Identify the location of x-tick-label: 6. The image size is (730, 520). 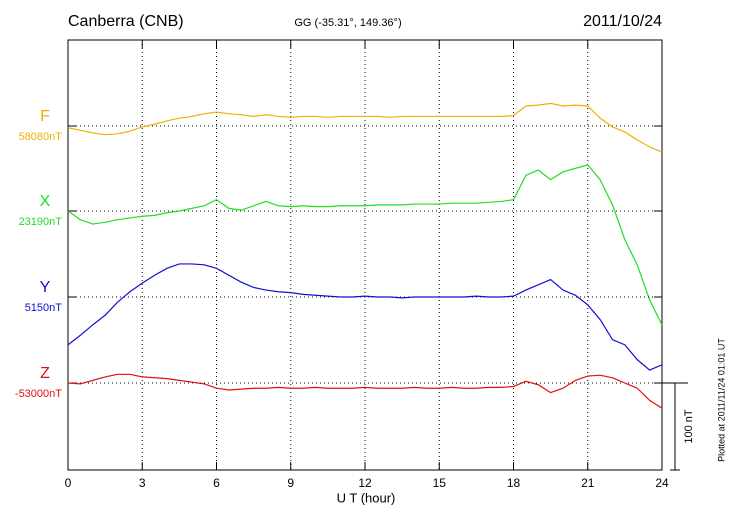
(216, 483).